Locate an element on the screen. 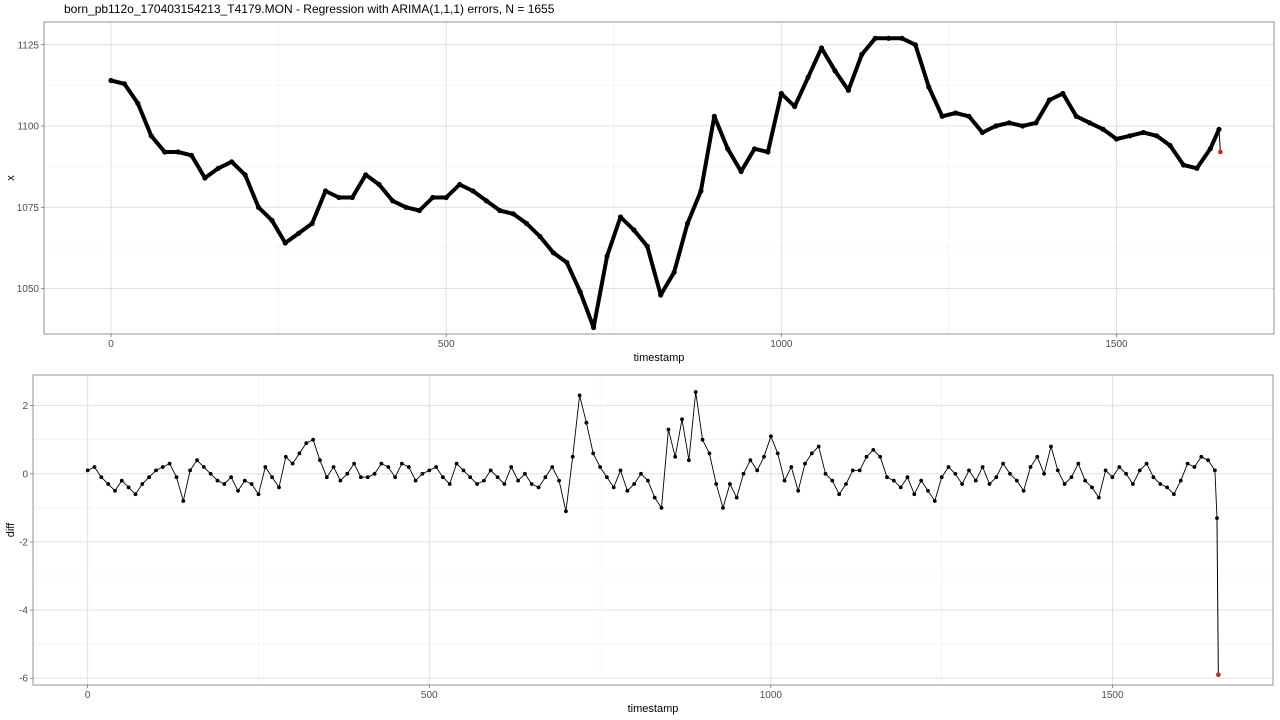 The image size is (1280, 720). y-tick-label: 1100 is located at coordinates (28, 127).